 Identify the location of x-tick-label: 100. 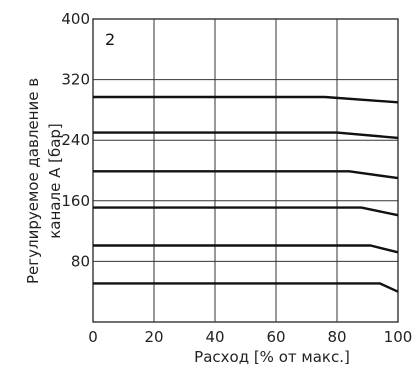
(398, 337).